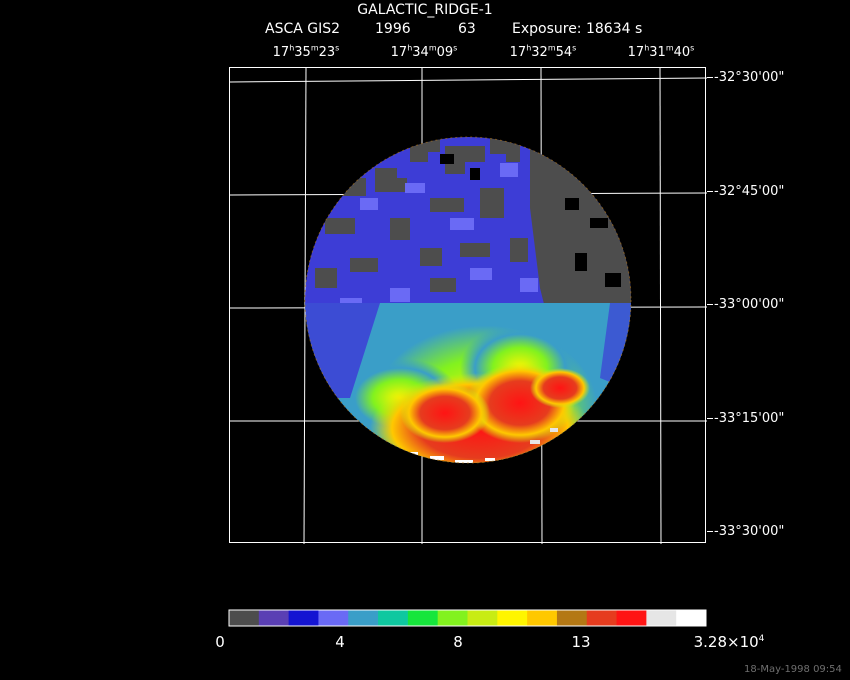 This screenshot has height=680, width=850. I want to click on ra-label-2: 17h34m09s, so click(424, 51).